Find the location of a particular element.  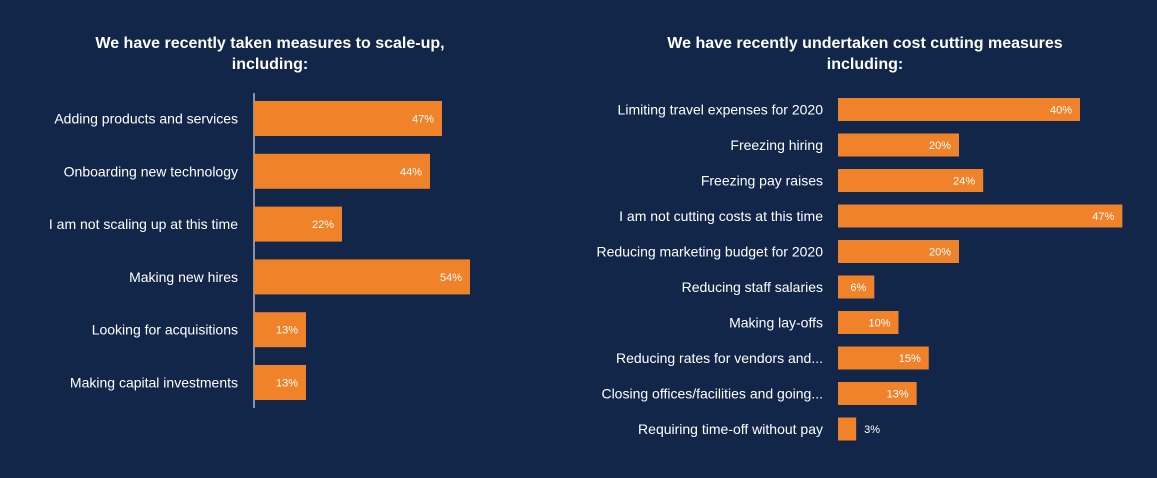

right-chart-category-label: Reducing staff salaries is located at coordinates (752, 287).